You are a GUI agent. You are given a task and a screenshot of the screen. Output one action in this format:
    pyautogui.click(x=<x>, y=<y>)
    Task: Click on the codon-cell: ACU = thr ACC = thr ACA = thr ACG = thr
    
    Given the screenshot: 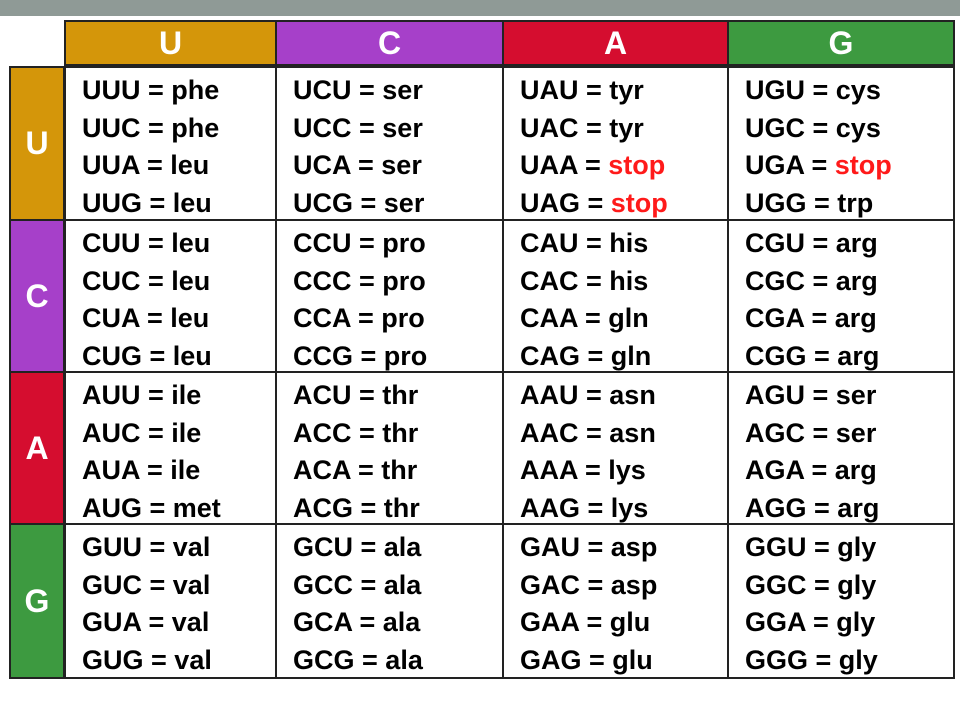 What is the action you would take?
    pyautogui.click(x=389, y=448)
    